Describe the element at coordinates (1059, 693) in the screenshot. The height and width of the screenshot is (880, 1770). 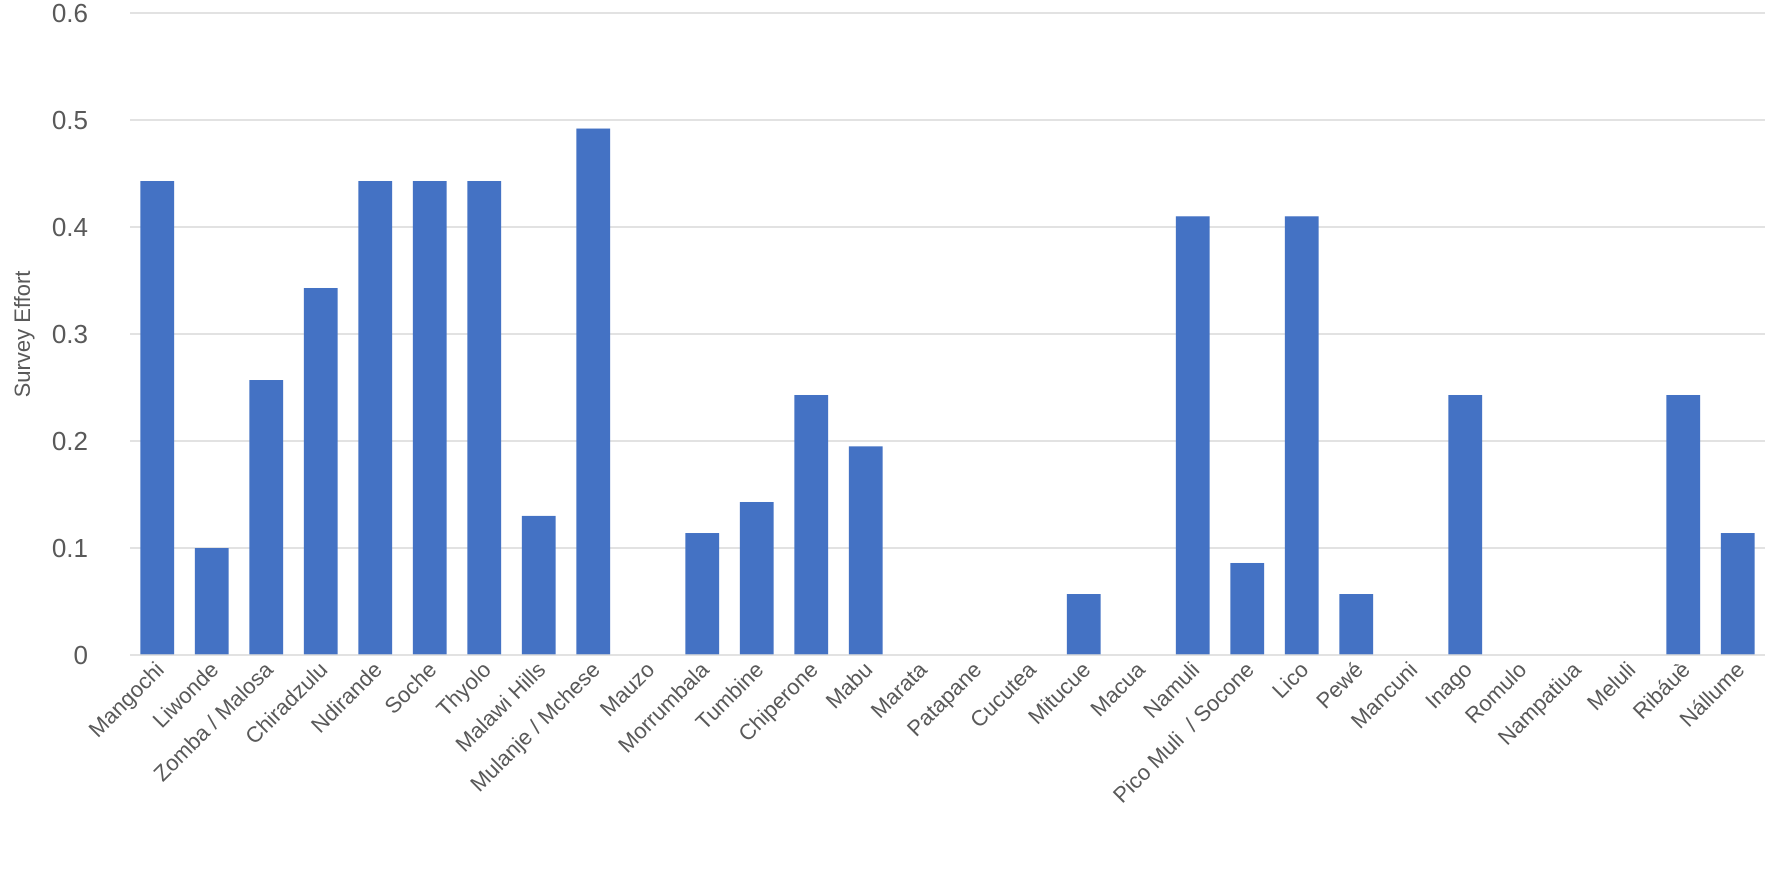
I see `x-tick-label: Mitucue` at that location.